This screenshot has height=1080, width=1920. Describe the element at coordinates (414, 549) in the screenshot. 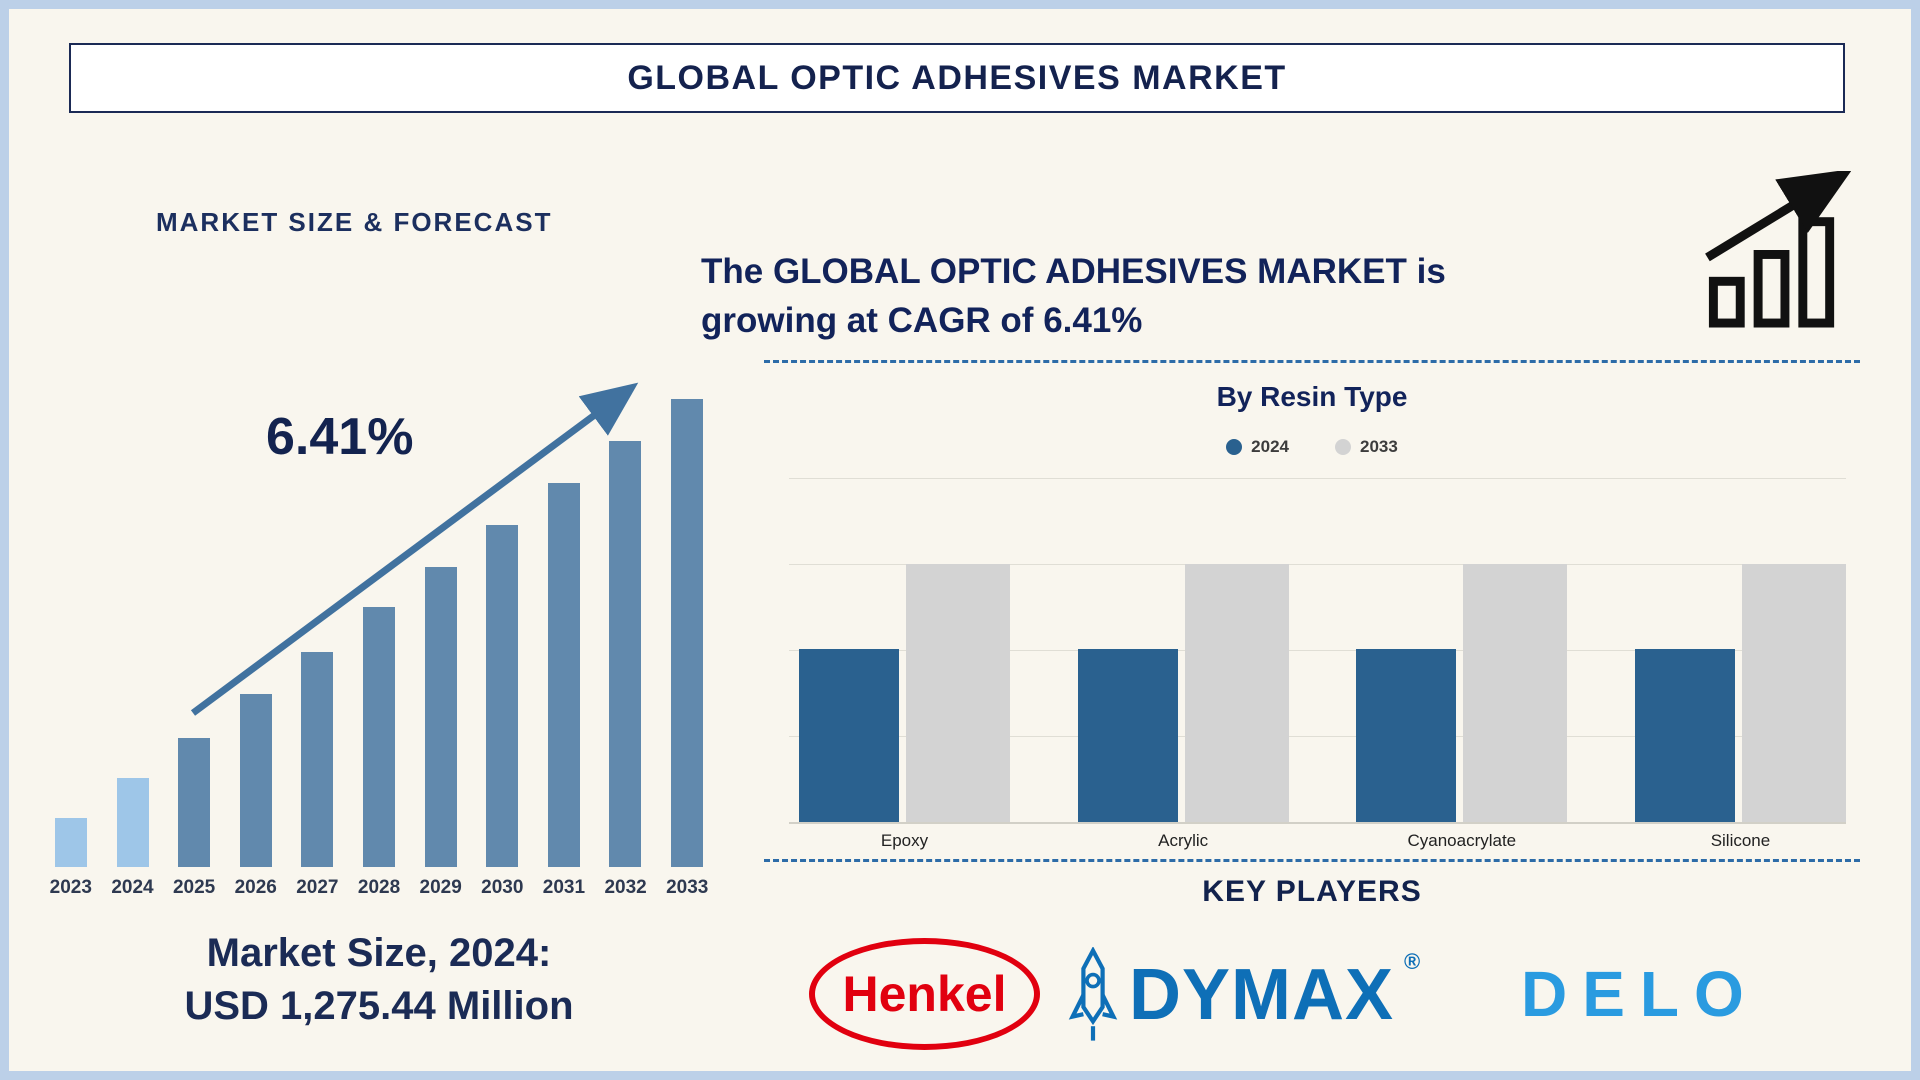

I see `trend-arrow` at that location.